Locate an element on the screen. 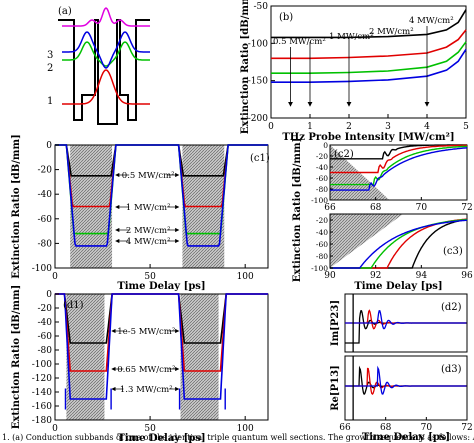  panel-b-frame is located at coordinates (368, 62).